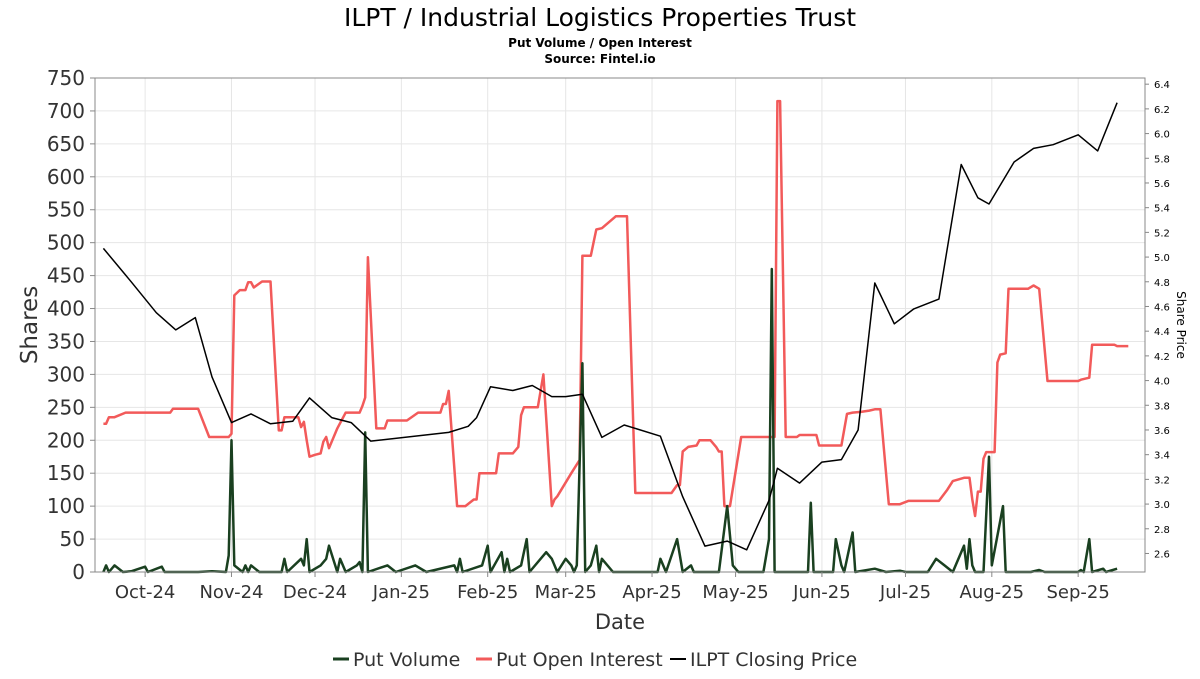 The width and height of the screenshot is (1200, 679). I want to click on y-tick-label: 350, so click(66, 341).